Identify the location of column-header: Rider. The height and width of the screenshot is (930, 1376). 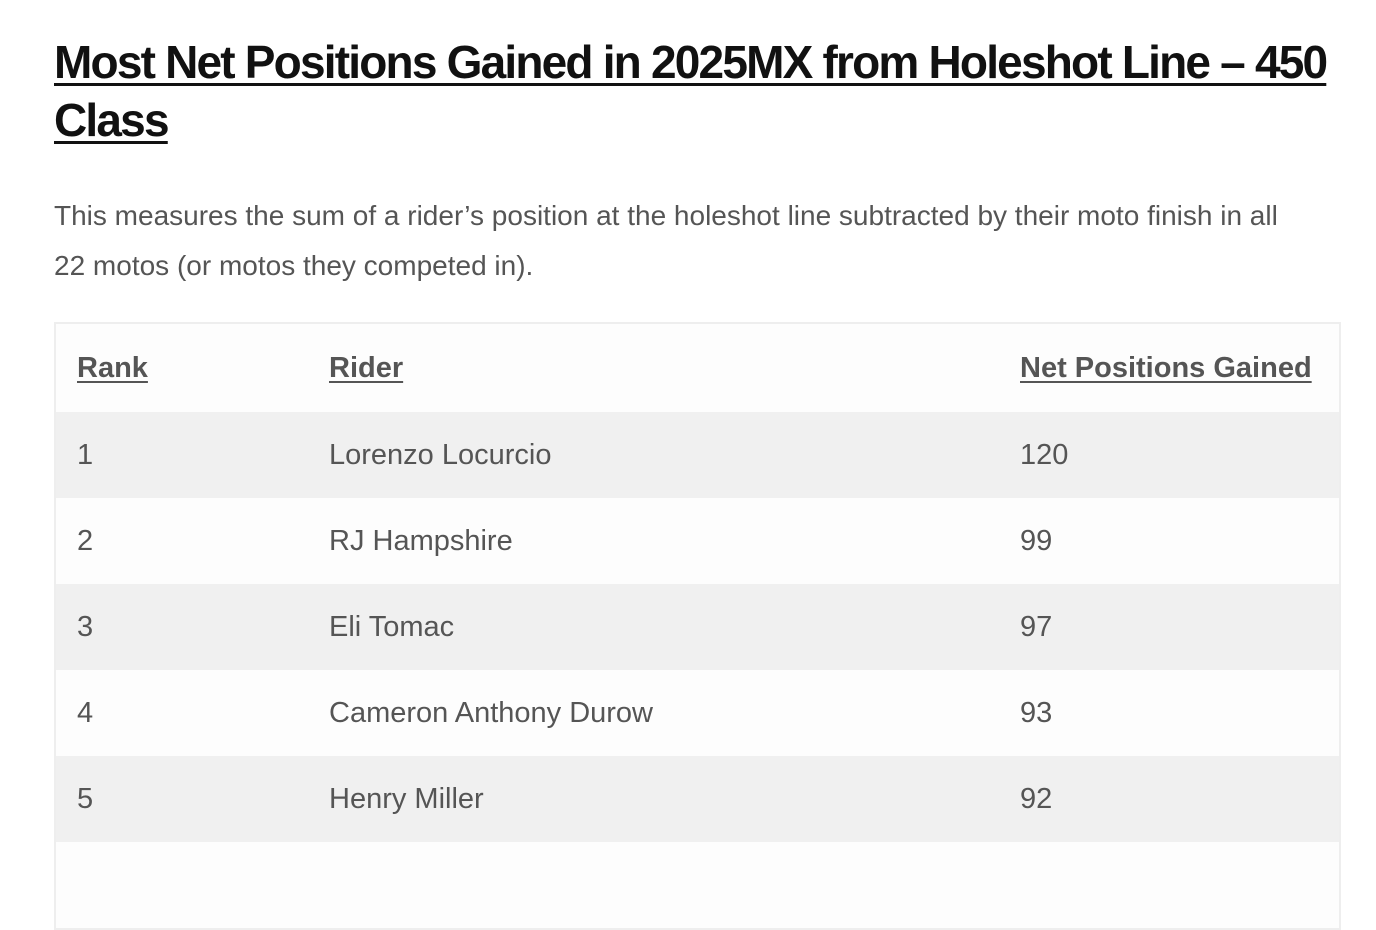
(653, 367).